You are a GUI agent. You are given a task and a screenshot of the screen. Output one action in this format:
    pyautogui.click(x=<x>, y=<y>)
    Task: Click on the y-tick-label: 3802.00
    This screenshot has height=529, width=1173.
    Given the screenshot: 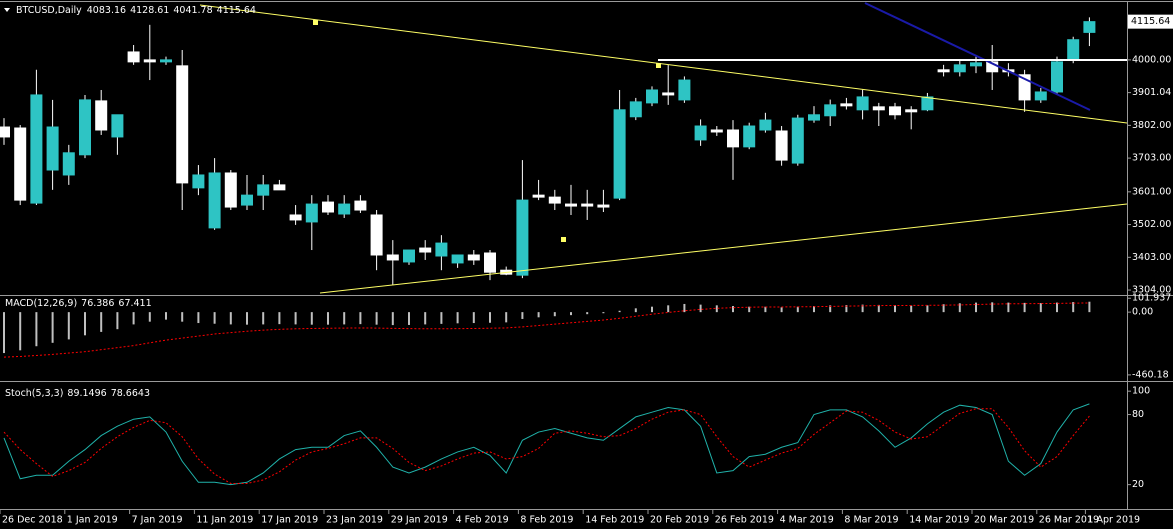 What is the action you would take?
    pyautogui.click(x=1151, y=125)
    